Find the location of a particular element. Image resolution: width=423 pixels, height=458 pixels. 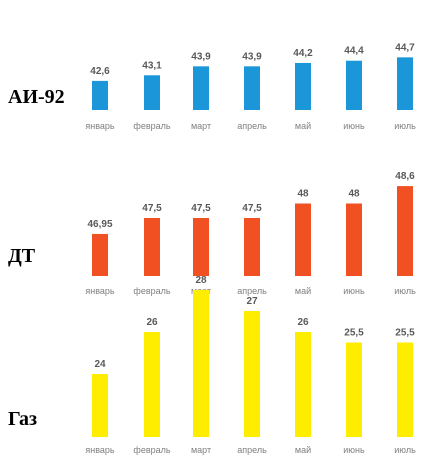

data-label: 44,2 is located at coordinates (303, 53).